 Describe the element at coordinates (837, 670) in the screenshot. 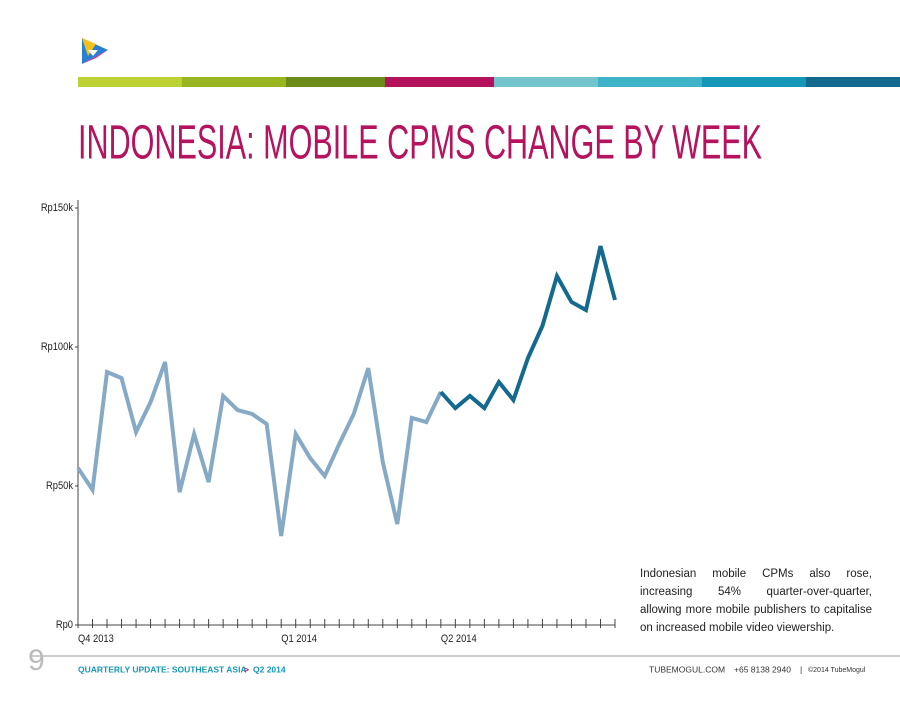

I see `footer-copyright: ©2014 TubeMogul` at that location.